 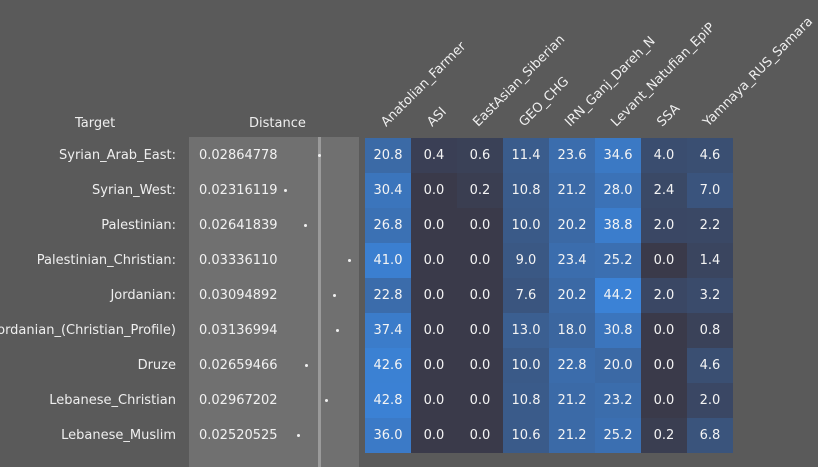 What do you see at coordinates (388, 365) in the screenshot?
I see `component-value-cell: 42.6` at bounding box center [388, 365].